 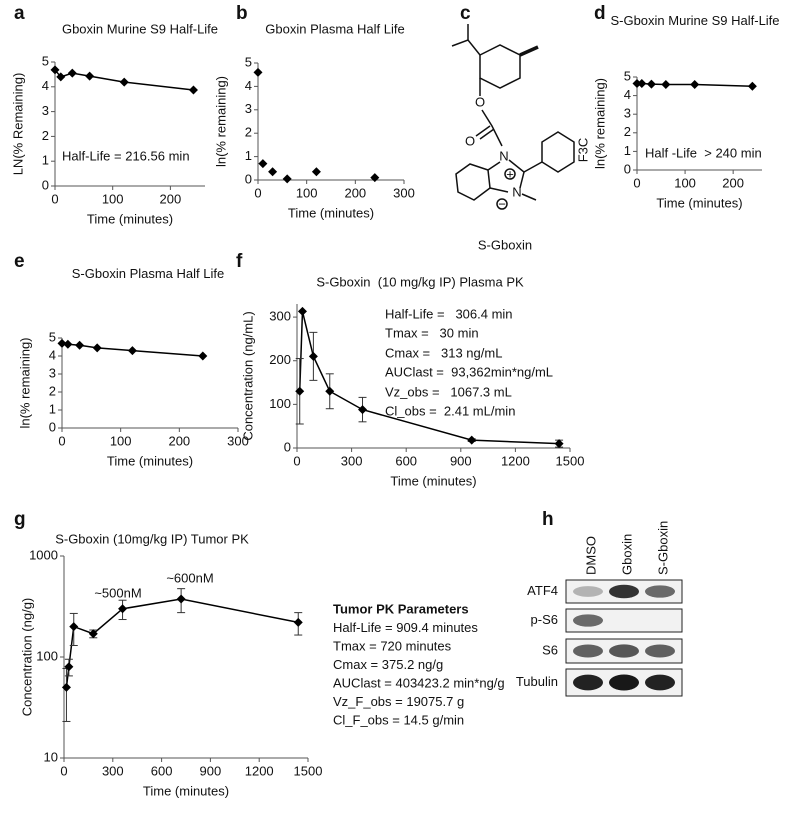 What do you see at coordinates (624, 620) in the screenshot?
I see `blot-strip` at bounding box center [624, 620].